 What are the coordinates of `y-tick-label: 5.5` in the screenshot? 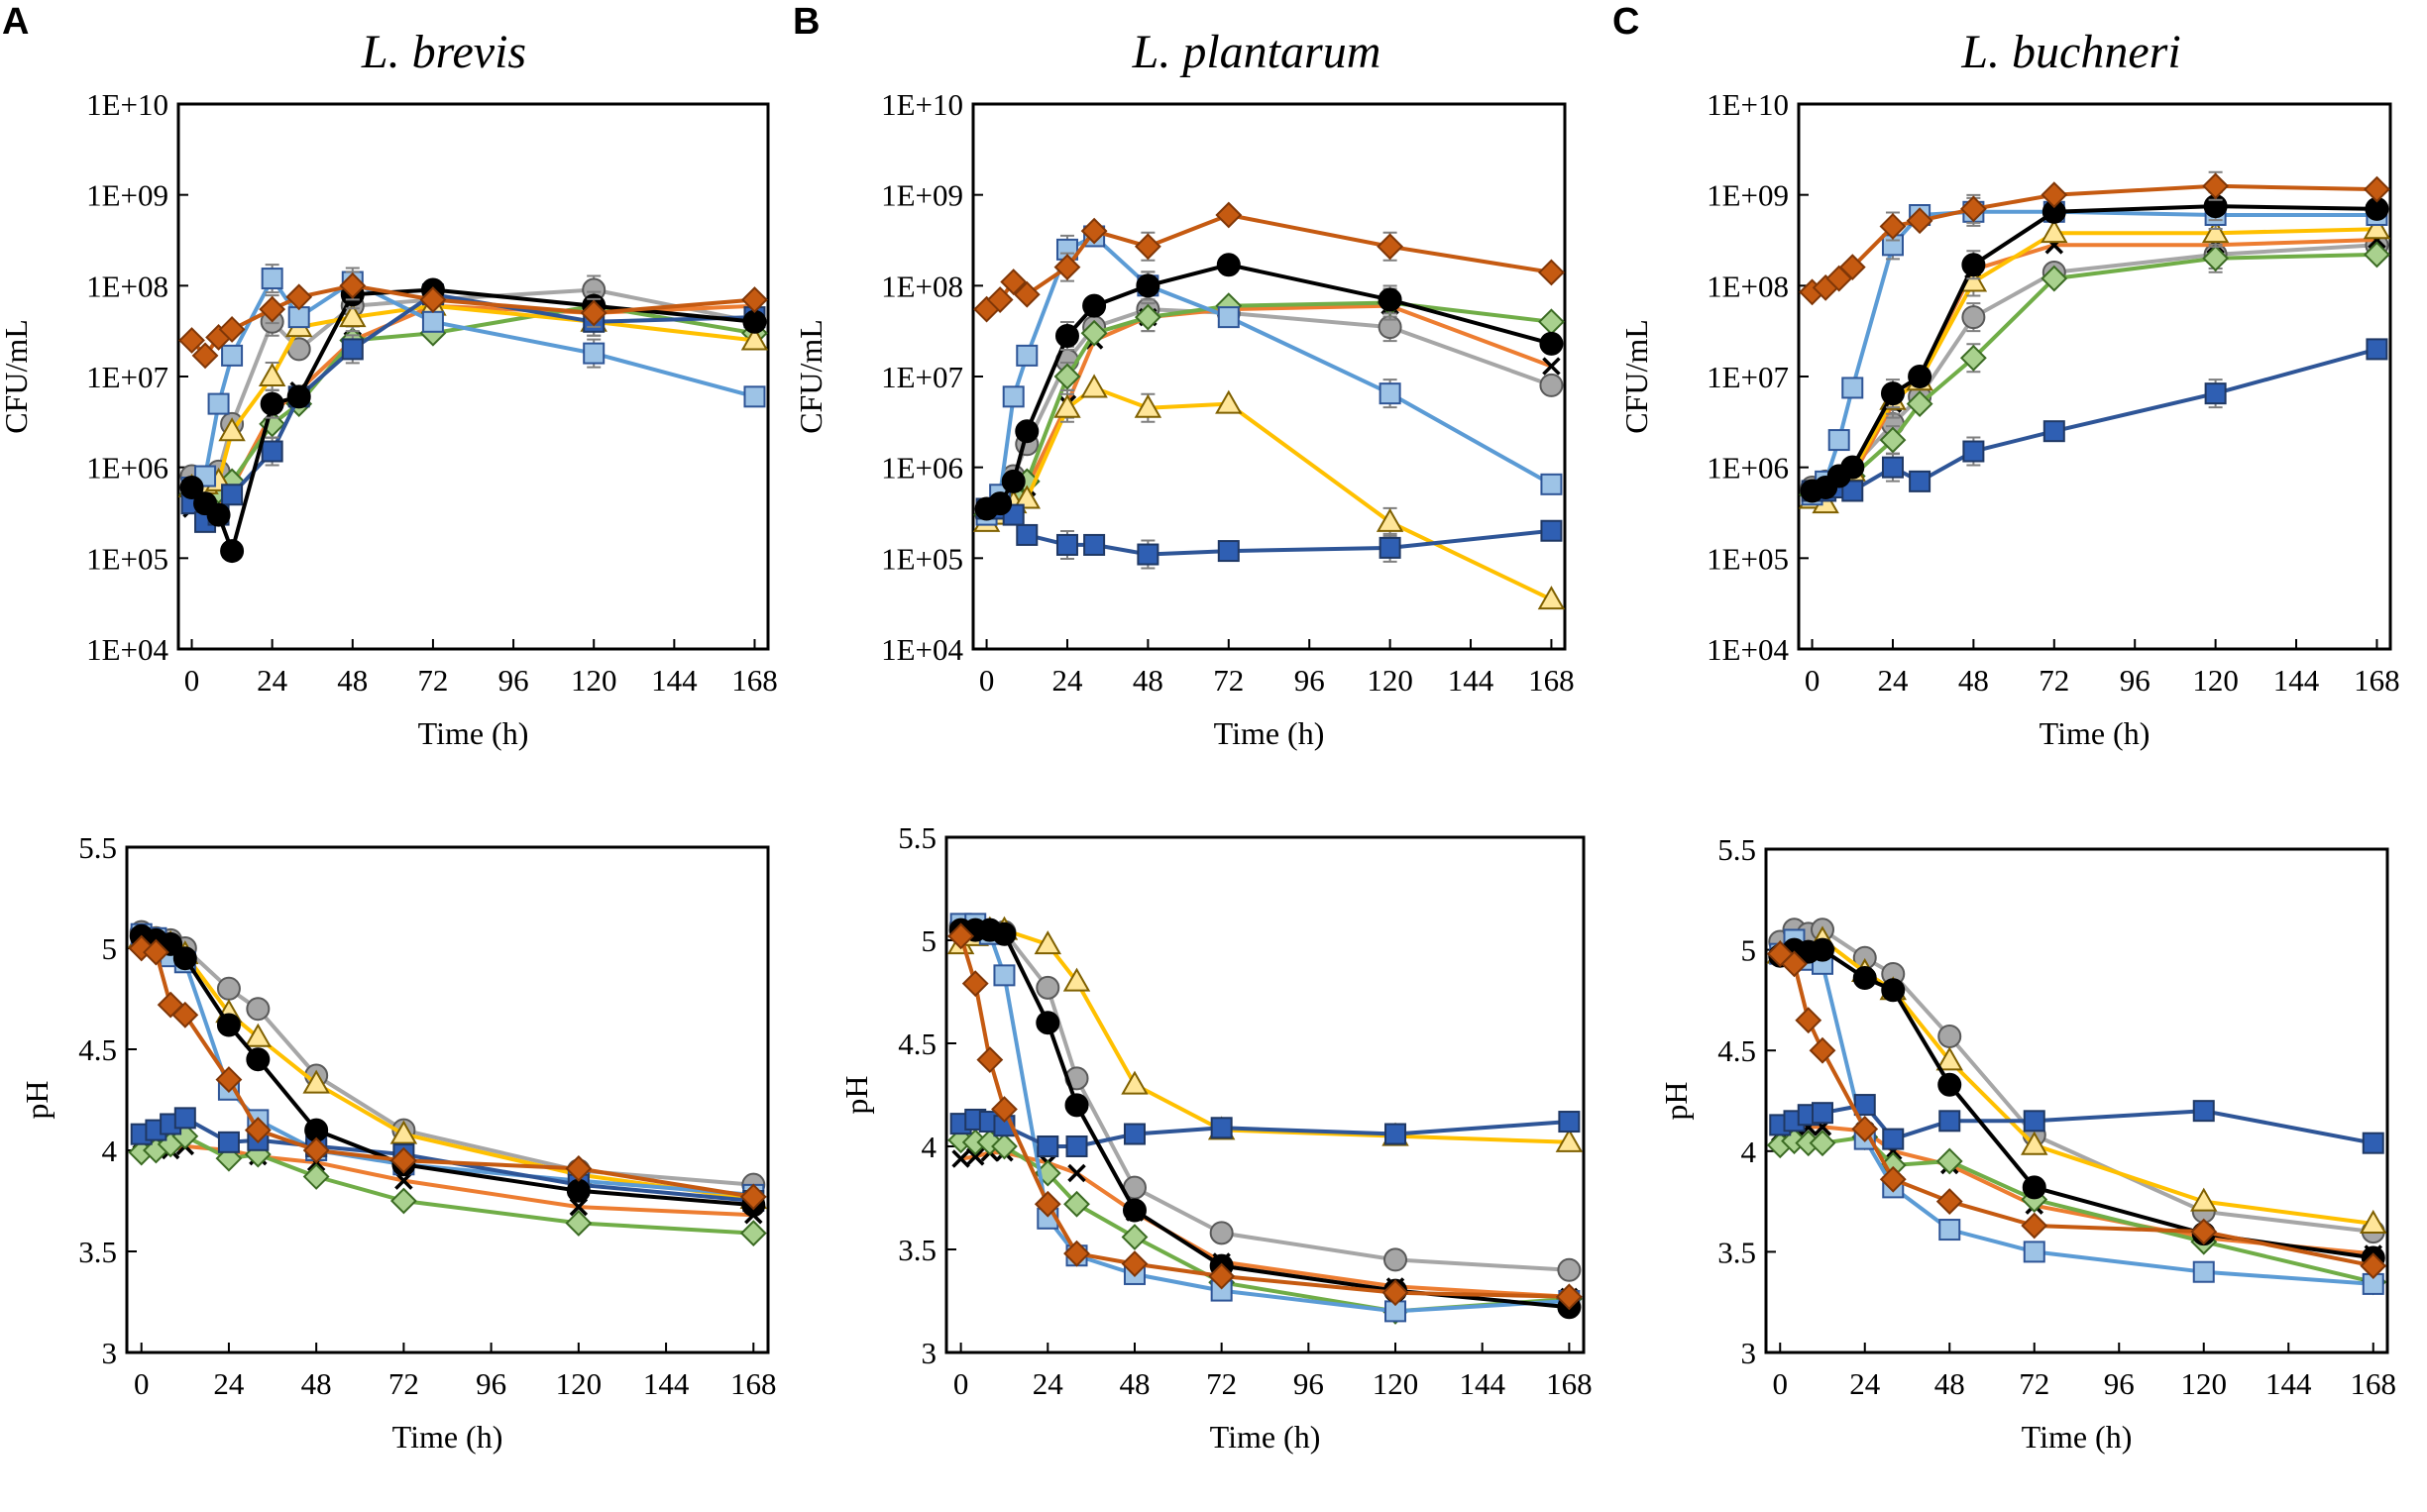 It's located at (97, 848).